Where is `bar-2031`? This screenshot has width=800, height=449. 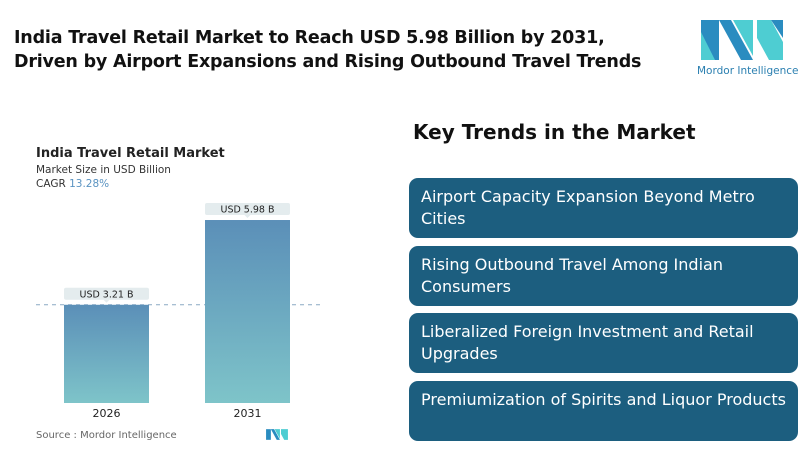 bar-2031 is located at coordinates (247, 311).